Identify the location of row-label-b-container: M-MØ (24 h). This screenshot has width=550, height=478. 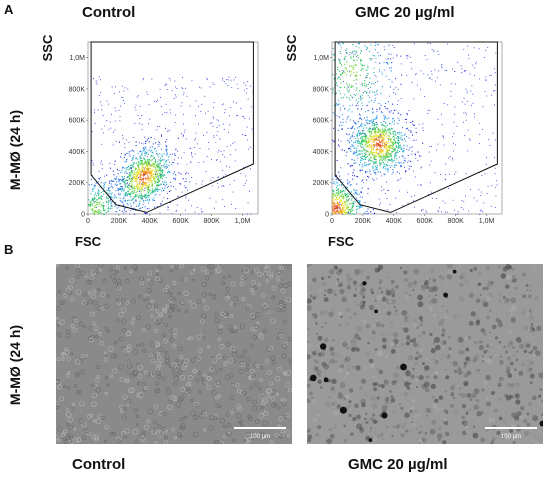
(17, 365).